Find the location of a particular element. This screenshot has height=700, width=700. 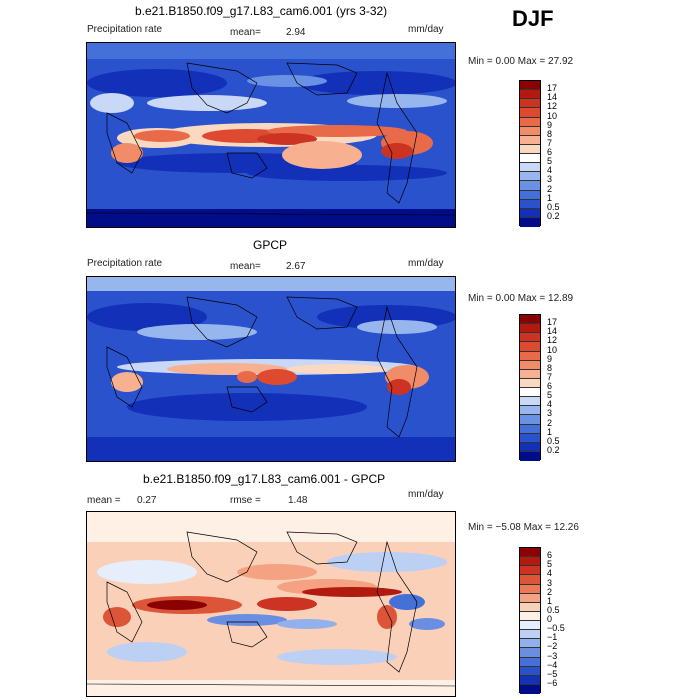

colorbar-tick-label: −6 is located at coordinates (552, 682).